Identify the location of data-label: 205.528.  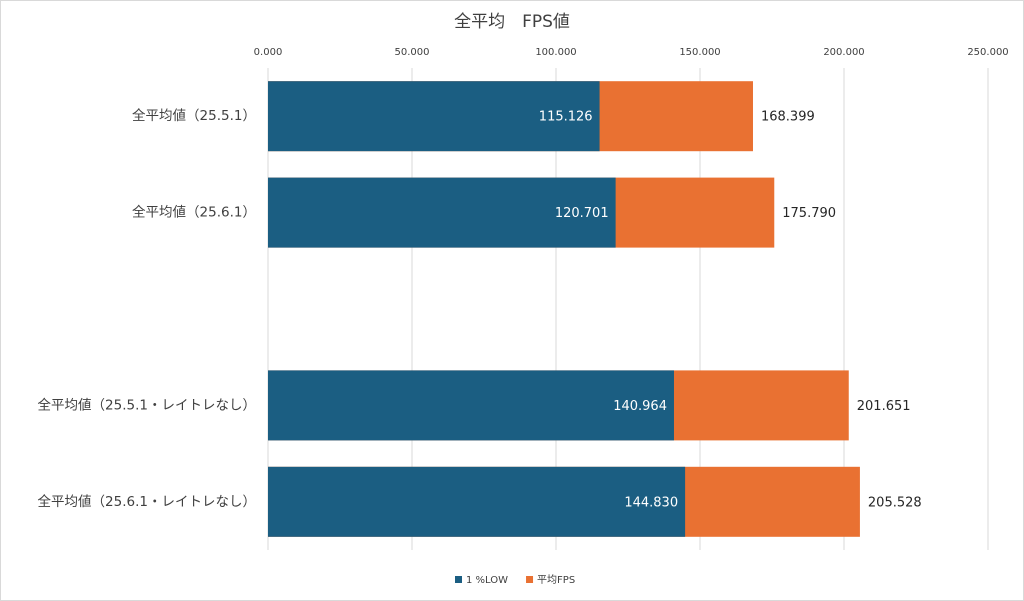
(895, 502).